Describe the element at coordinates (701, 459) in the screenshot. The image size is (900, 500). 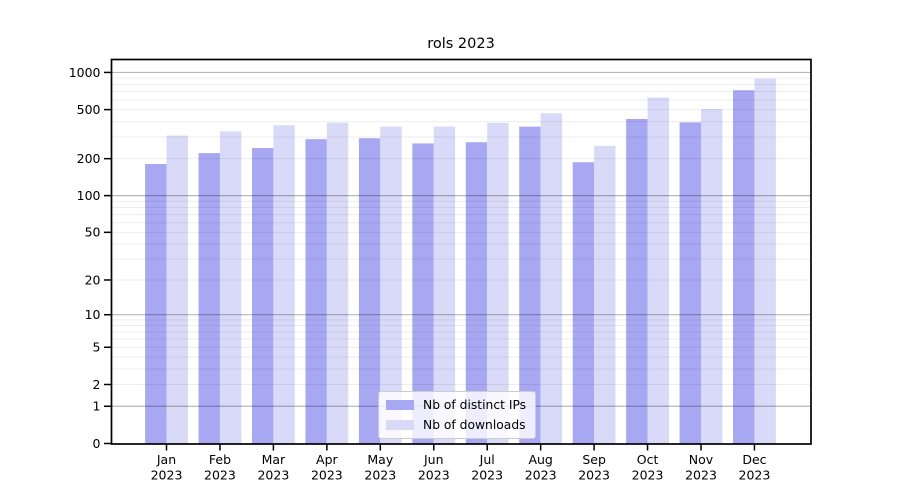
I see `x-tick-label-month: Nov` at that location.